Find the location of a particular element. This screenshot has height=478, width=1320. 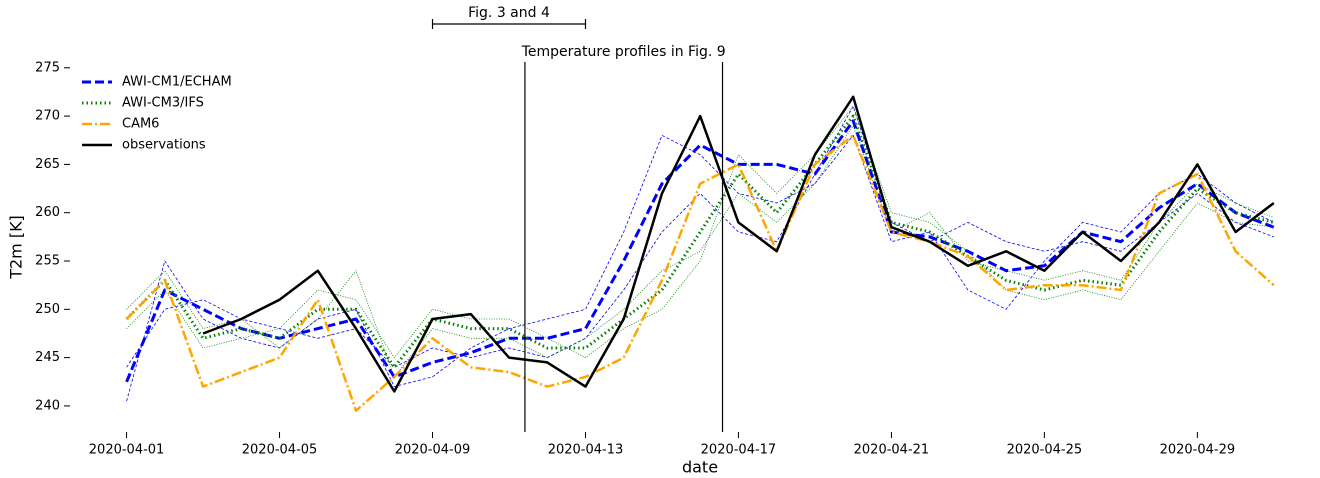

y-tick-label: 260 is located at coordinates (47, 212).